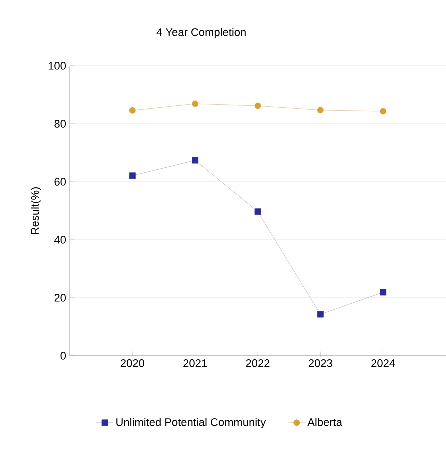 The width and height of the screenshot is (446, 450). Describe the element at coordinates (57, 66) in the screenshot. I see `y-tick-label: 100` at that location.